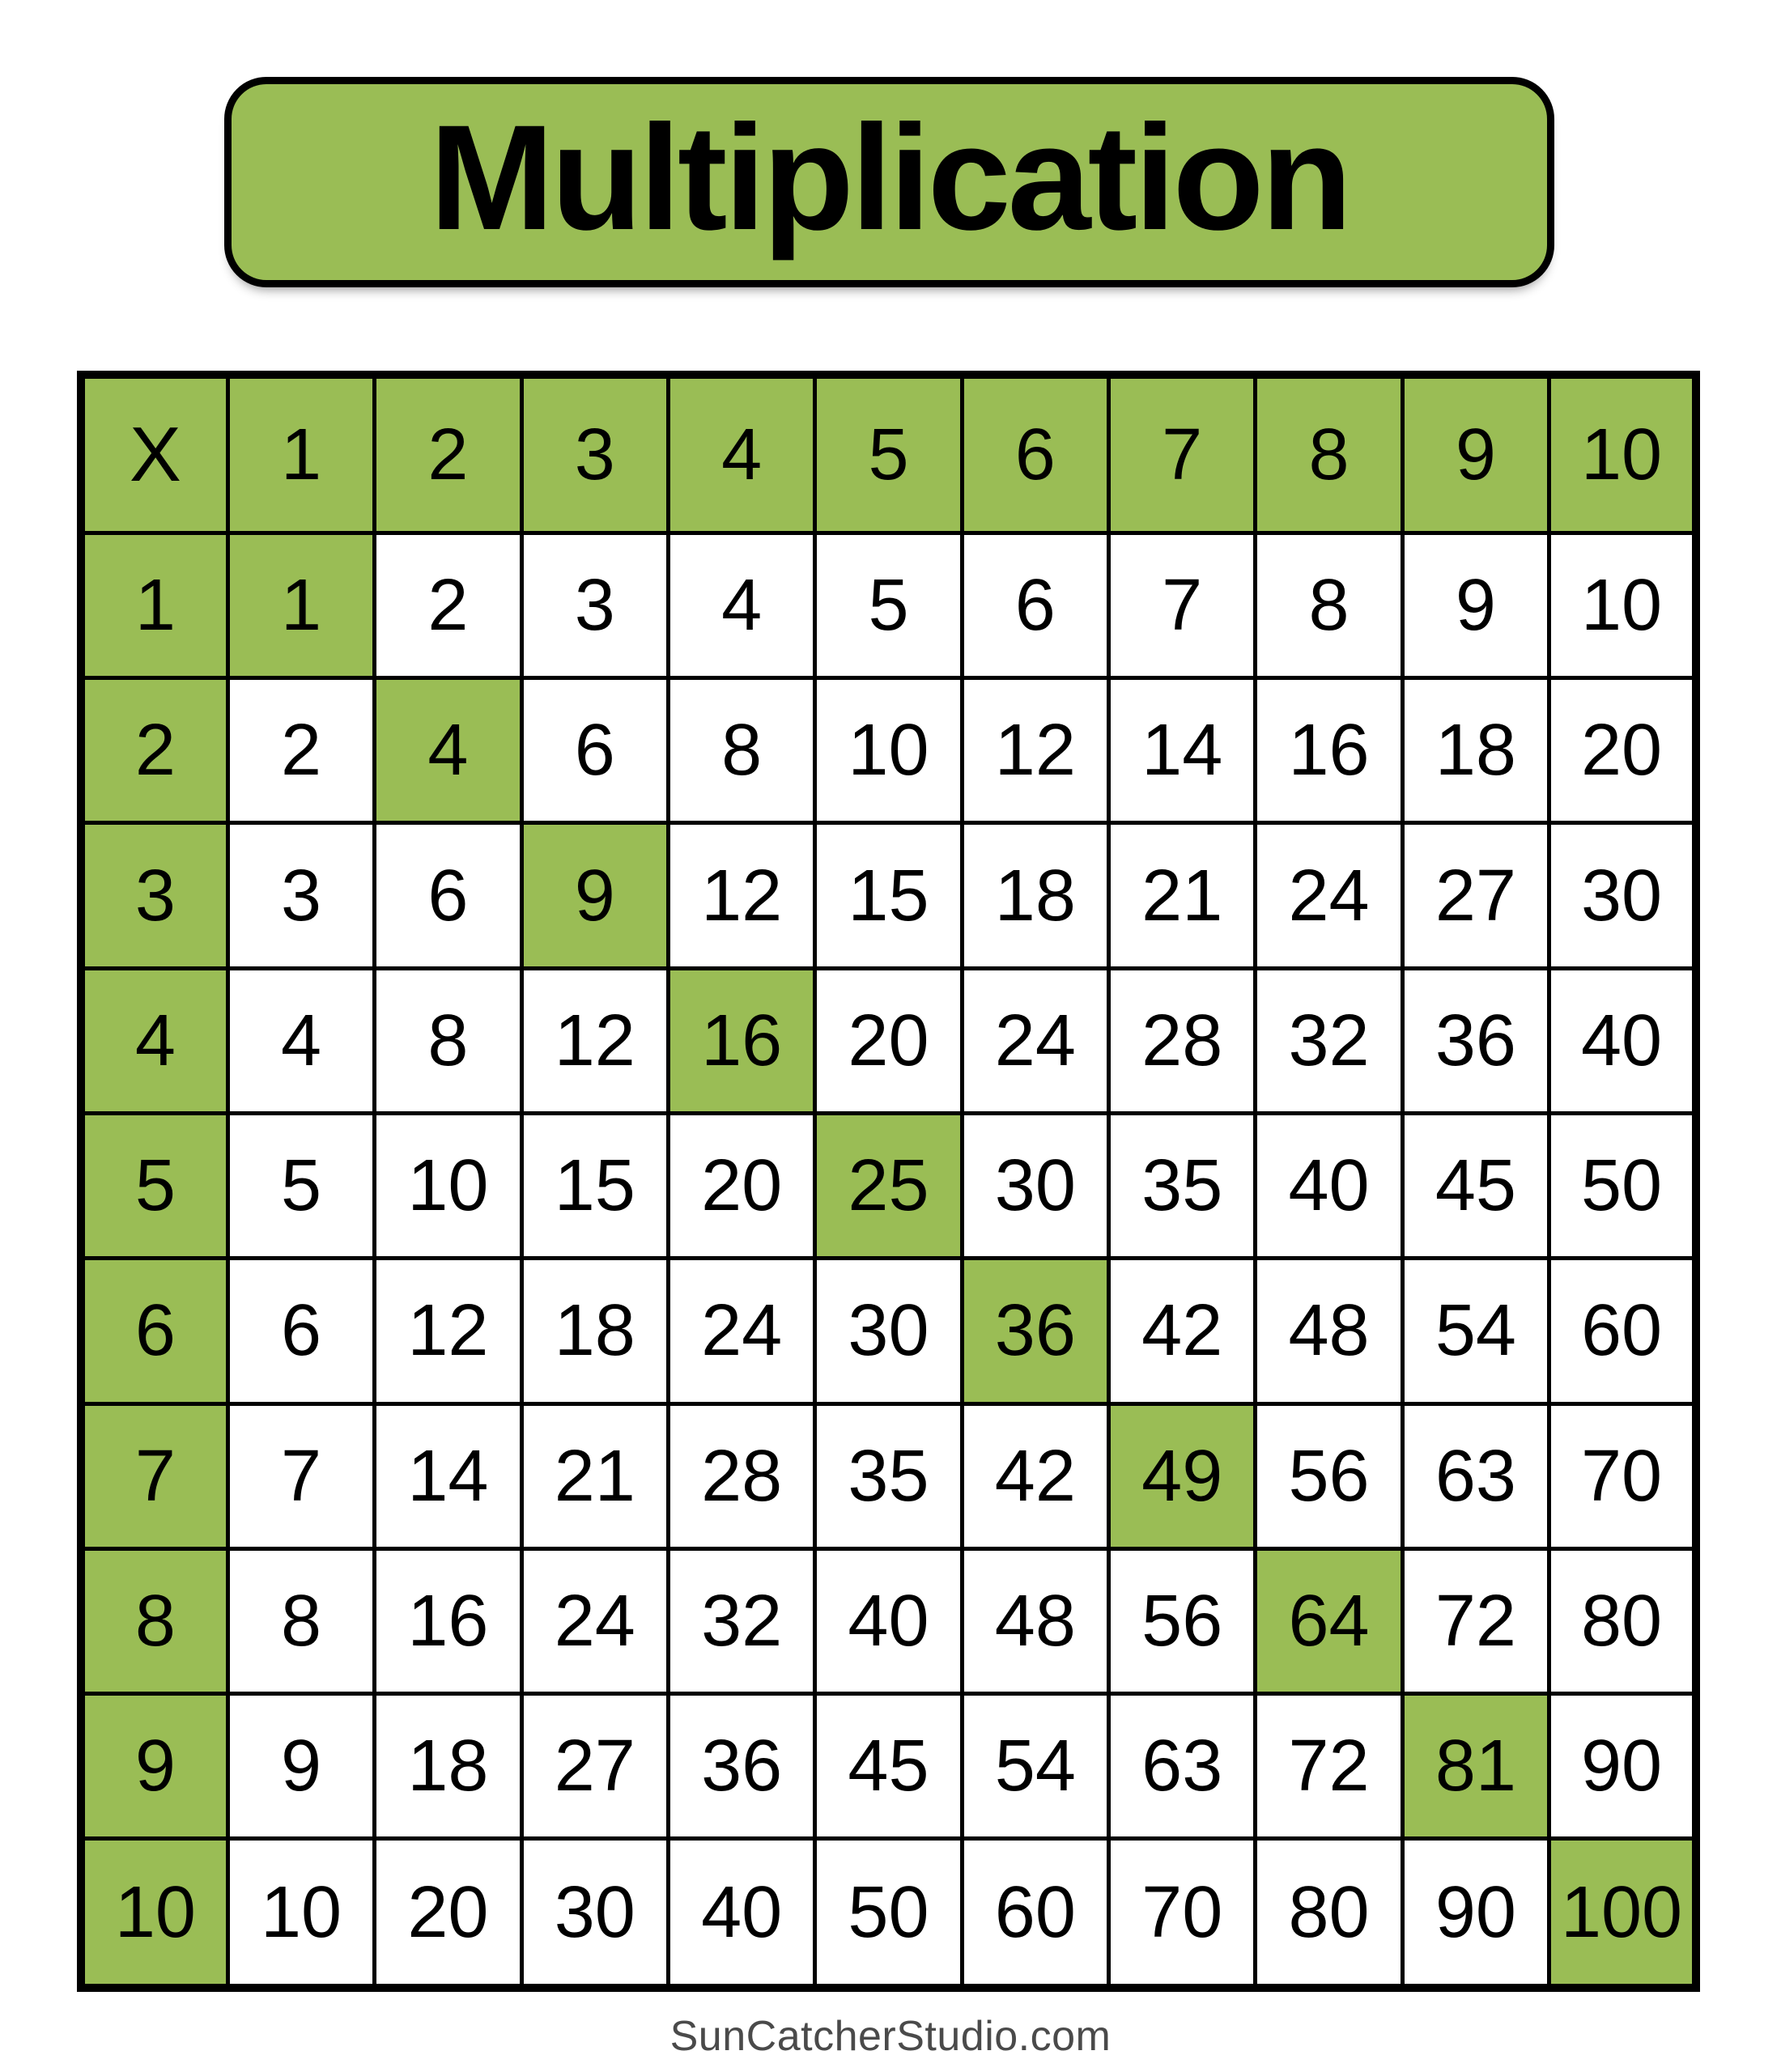 This screenshot has height=2072, width=1781. What do you see at coordinates (889, 182) in the screenshot?
I see `title-badge: Multiplication` at bounding box center [889, 182].